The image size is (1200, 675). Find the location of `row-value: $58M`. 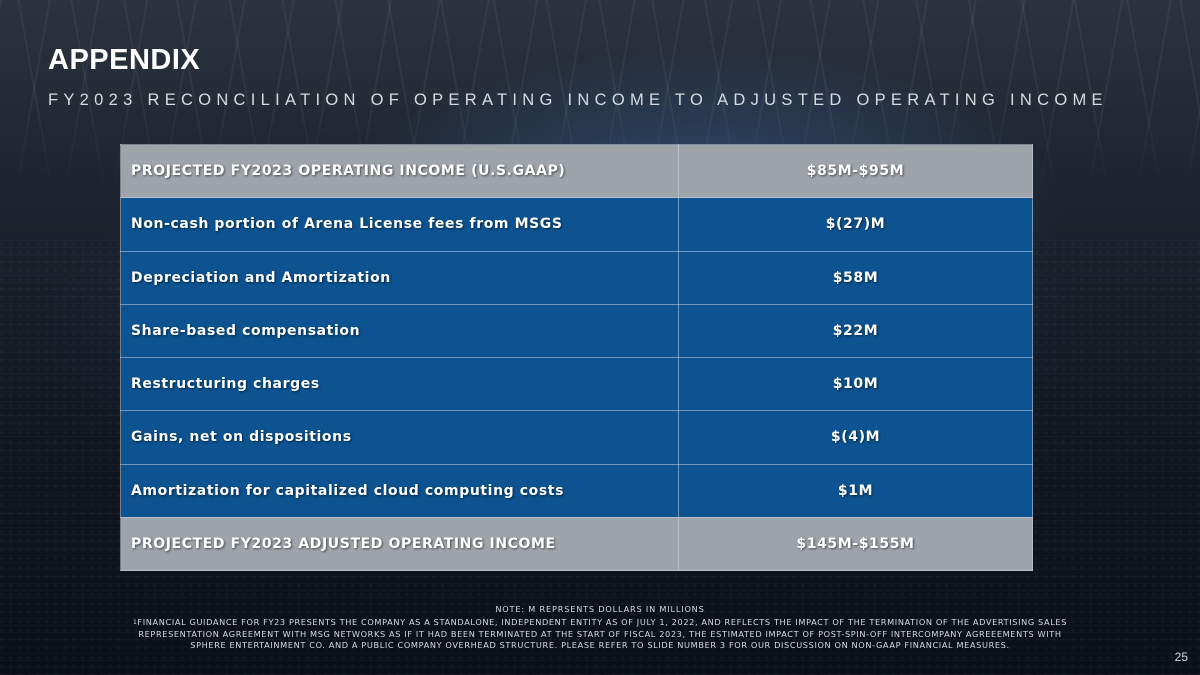

row-value: $58M is located at coordinates (855, 277).